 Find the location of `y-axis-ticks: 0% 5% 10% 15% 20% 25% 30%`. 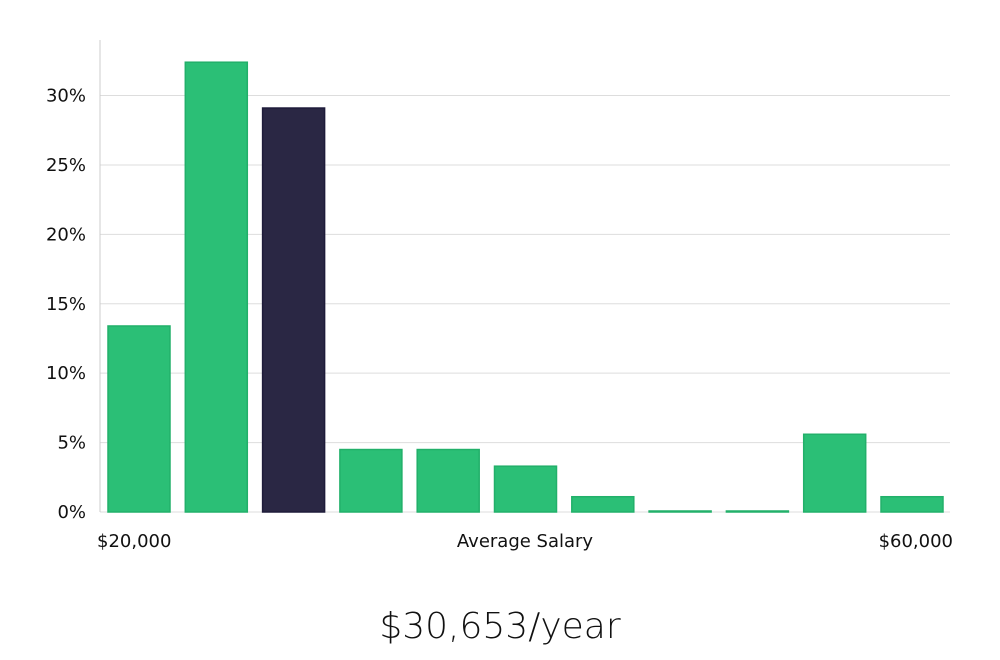

y-axis-ticks: 0% 5% 10% 15% 20% 25% 30% is located at coordinates (66, 304).